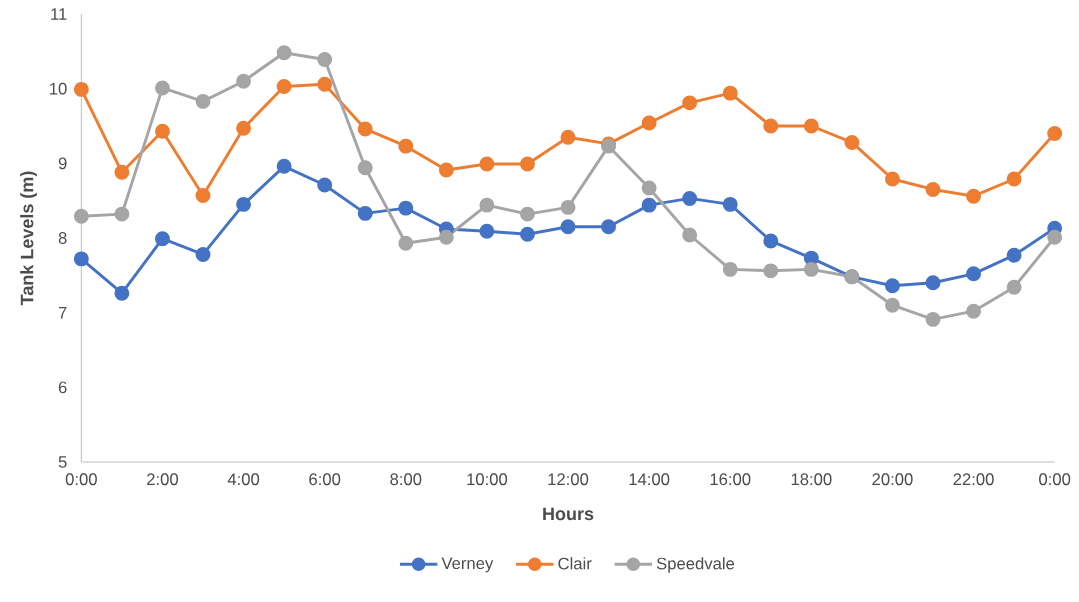 The image size is (1079, 602). What do you see at coordinates (695, 565) in the screenshot?
I see `legend-label: Speedvale` at bounding box center [695, 565].